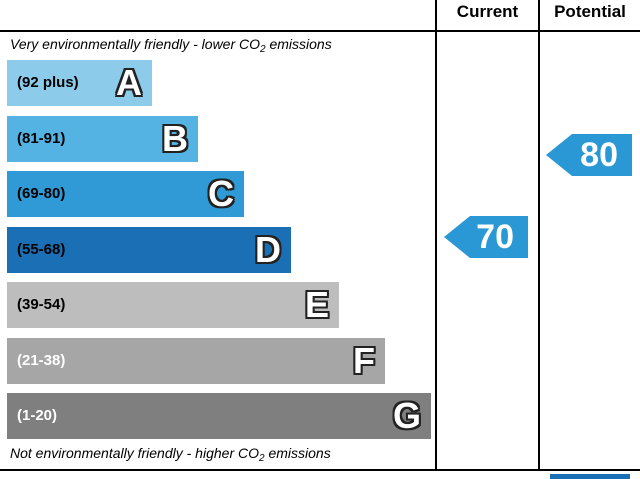 The height and width of the screenshot is (479, 640). I want to click on divider-current-potential, so click(539, 235).